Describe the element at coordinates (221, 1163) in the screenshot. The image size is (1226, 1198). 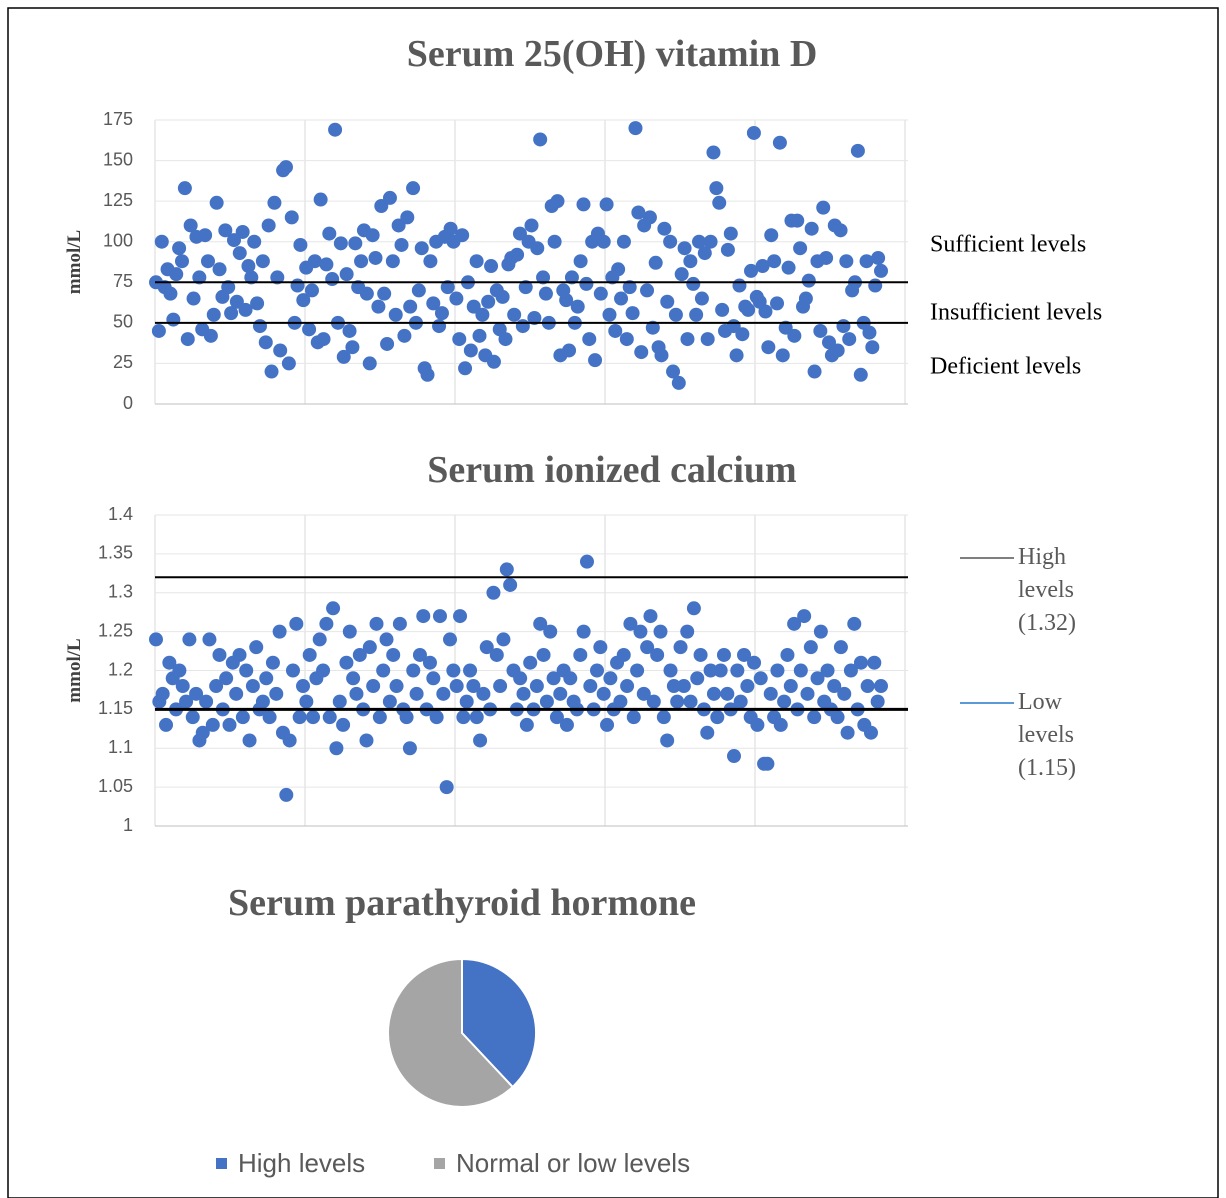
I see `legend-swatch` at that location.